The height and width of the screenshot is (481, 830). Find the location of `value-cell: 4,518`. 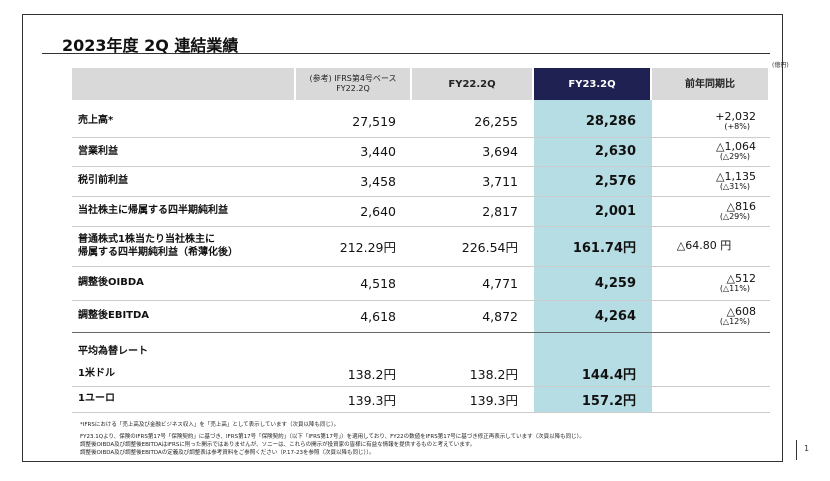

value-cell: 4,518 is located at coordinates (378, 283).